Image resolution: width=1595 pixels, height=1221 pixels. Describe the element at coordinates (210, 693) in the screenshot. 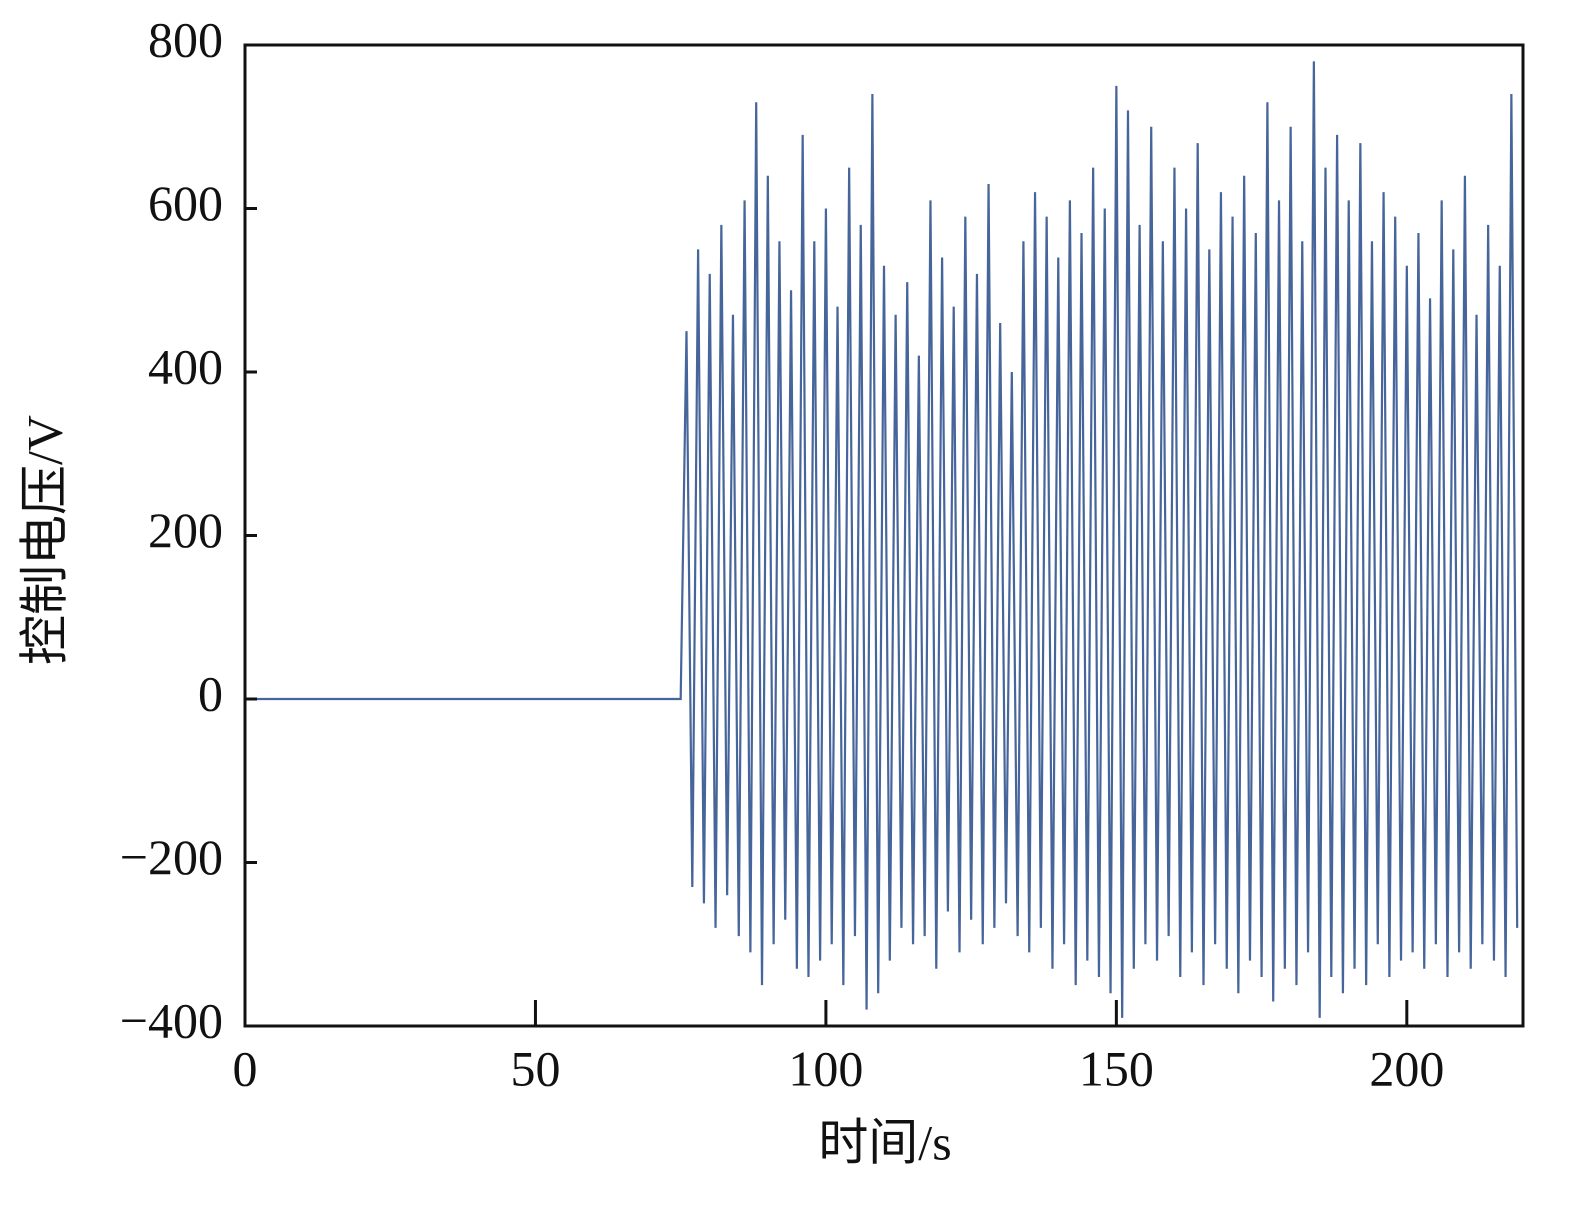

I see `y-tick-label: 0` at that location.